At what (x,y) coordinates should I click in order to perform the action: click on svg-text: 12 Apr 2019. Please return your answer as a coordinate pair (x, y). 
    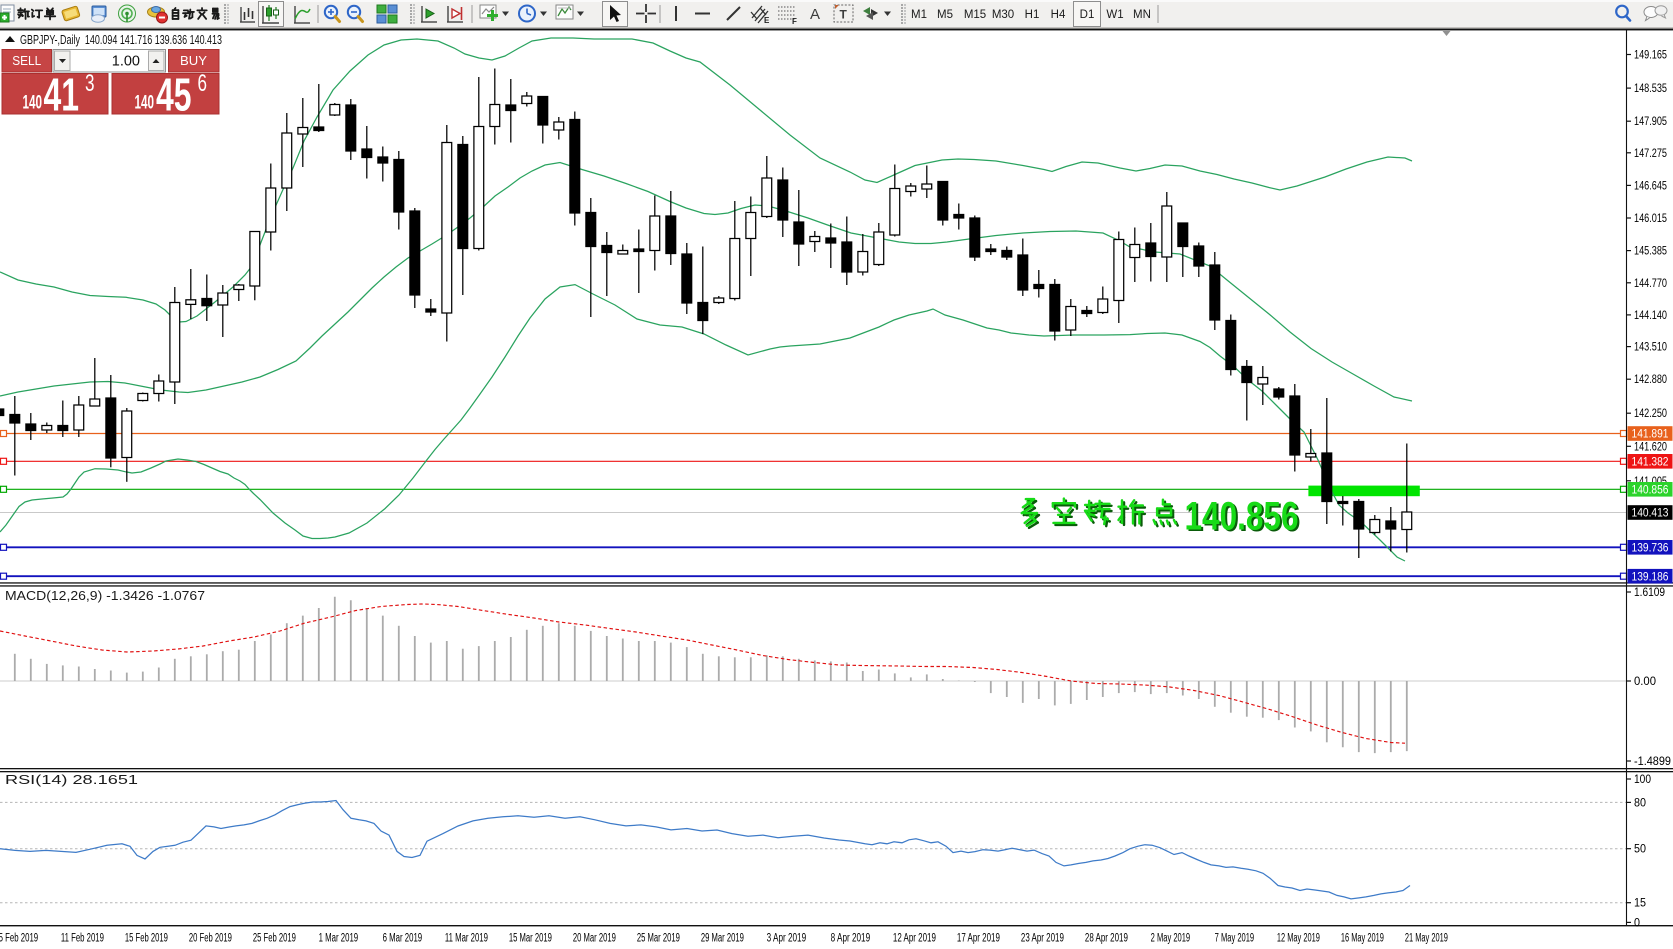
    Looking at the image, I should click on (914, 939).